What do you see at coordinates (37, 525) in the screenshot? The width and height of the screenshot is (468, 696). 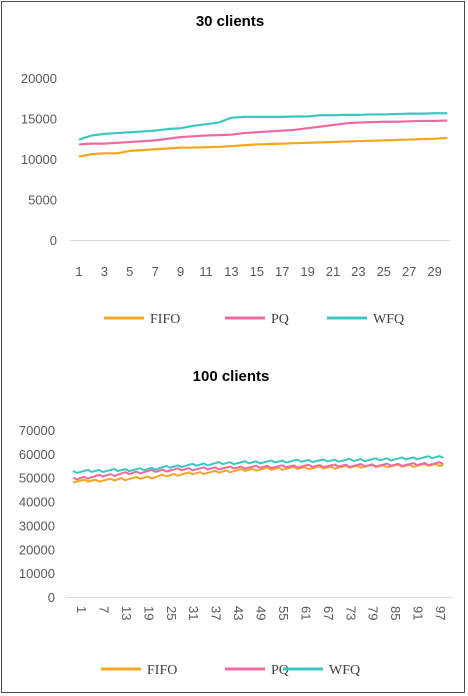 I see `y-tick-label: 30000` at bounding box center [37, 525].